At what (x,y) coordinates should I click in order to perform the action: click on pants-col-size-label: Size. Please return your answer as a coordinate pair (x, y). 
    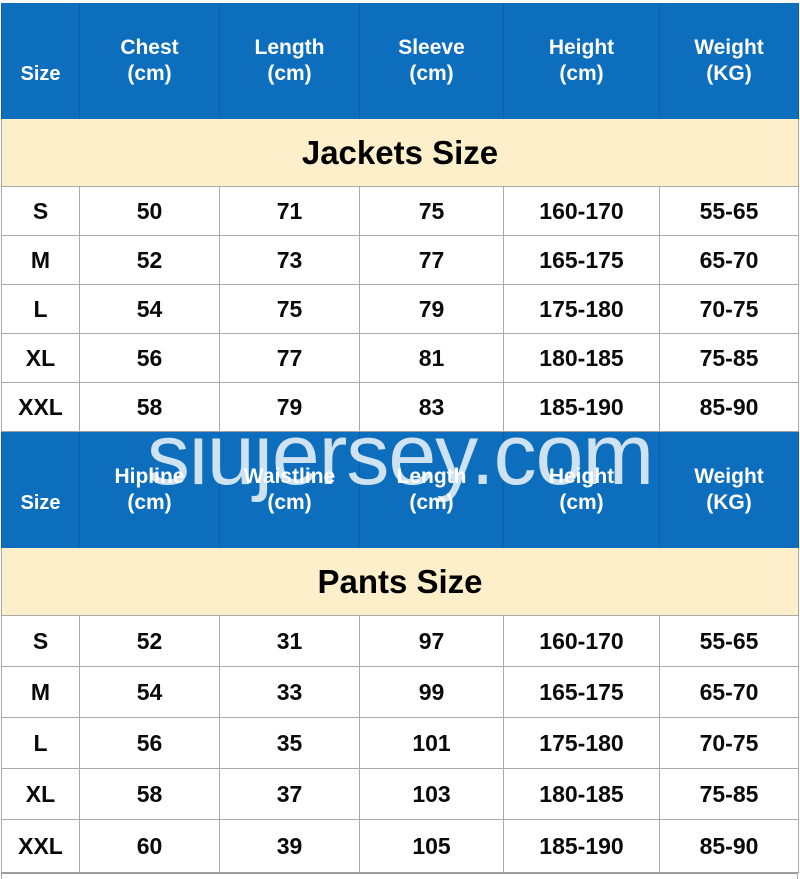
    Looking at the image, I should click on (40, 502).